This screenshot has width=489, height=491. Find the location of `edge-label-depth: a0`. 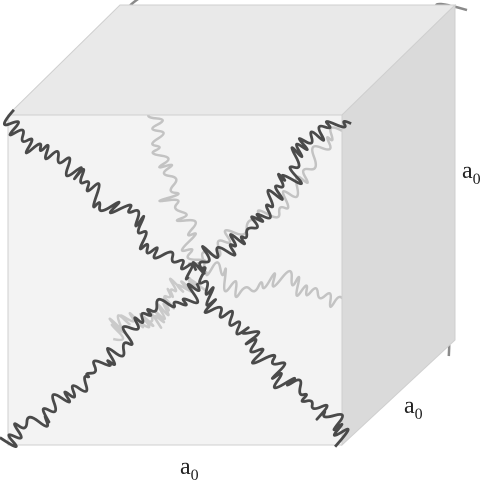

edge-label-depth: a0 is located at coordinates (413, 408).